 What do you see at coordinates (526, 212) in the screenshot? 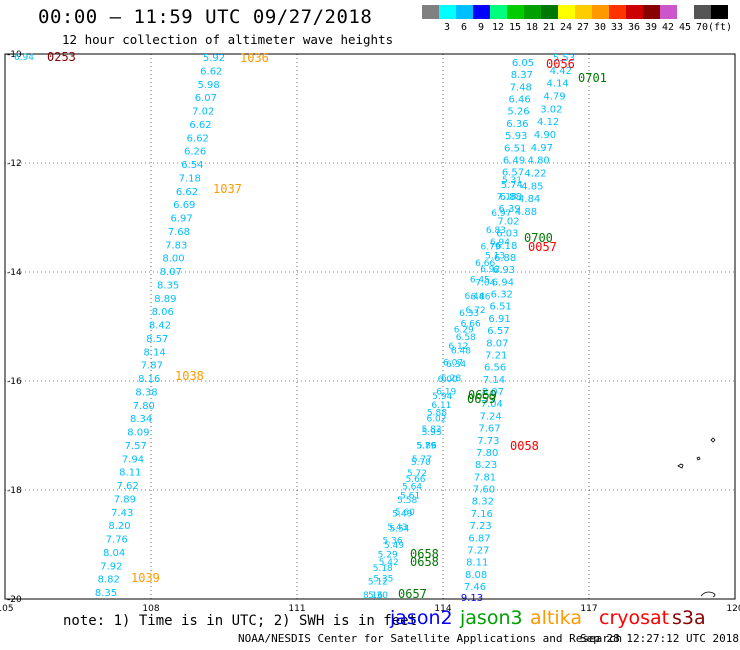
I see `wave-height-value: 4.88` at bounding box center [526, 212].